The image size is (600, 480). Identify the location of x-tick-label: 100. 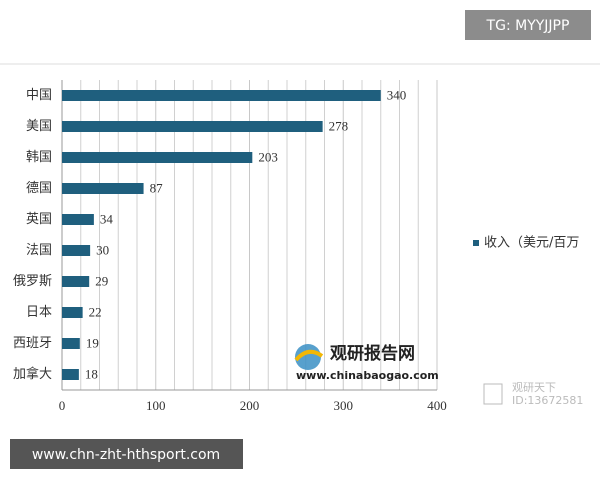
(156, 405).